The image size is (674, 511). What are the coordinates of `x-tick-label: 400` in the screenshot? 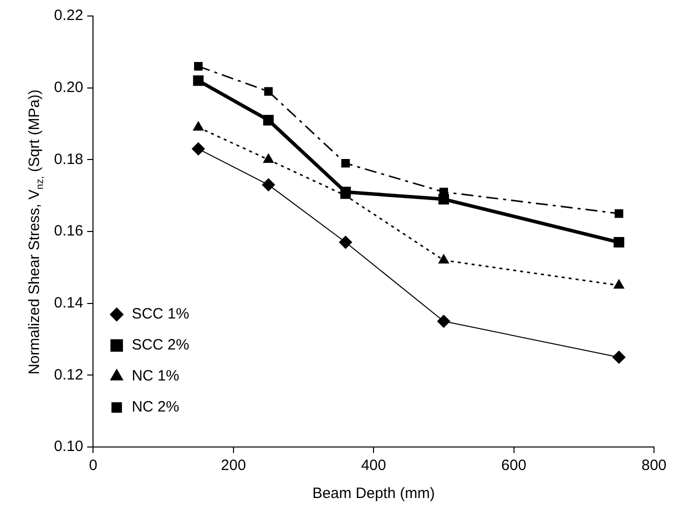 It's located at (373, 465).